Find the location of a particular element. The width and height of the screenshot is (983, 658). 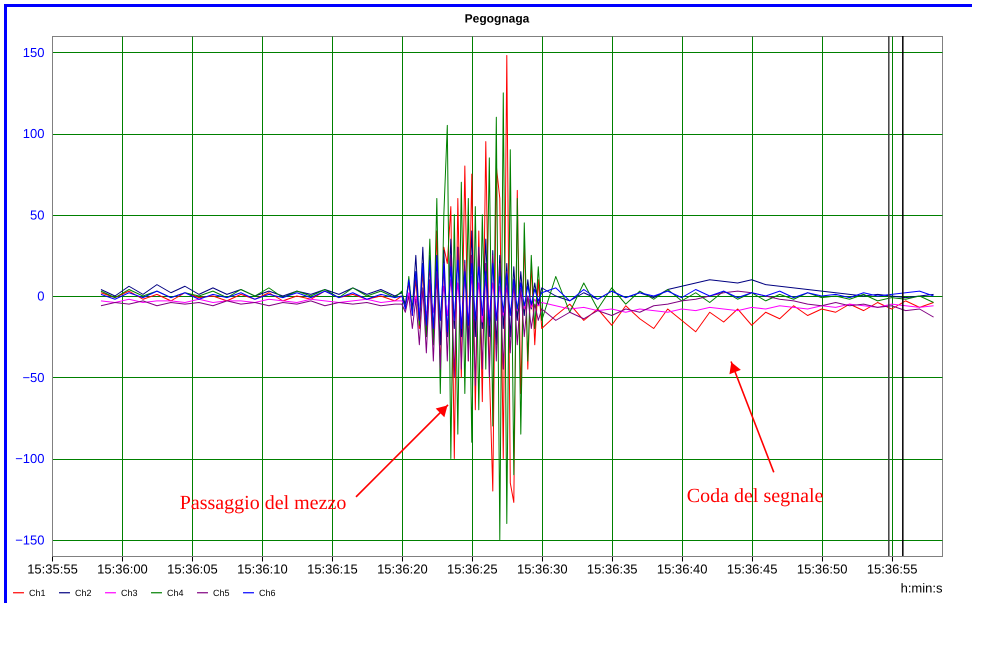

x-tick-label: 15:36:55 is located at coordinates (892, 569).